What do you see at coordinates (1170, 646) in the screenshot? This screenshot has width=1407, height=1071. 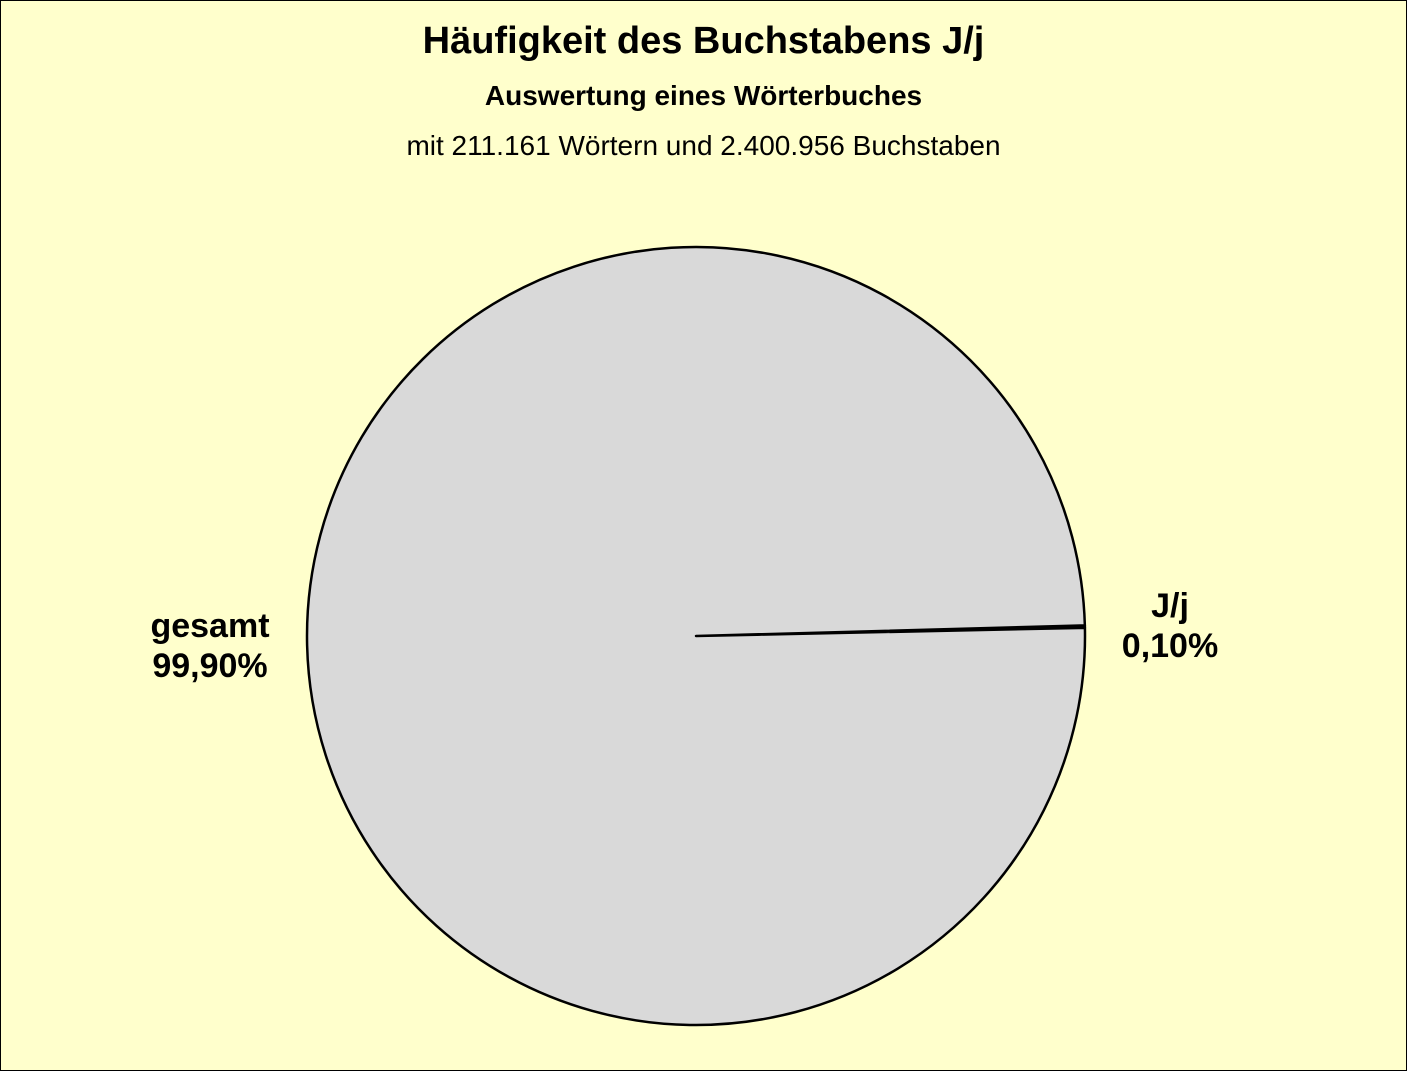 I see `slice-label-value: 0,10%` at bounding box center [1170, 646].